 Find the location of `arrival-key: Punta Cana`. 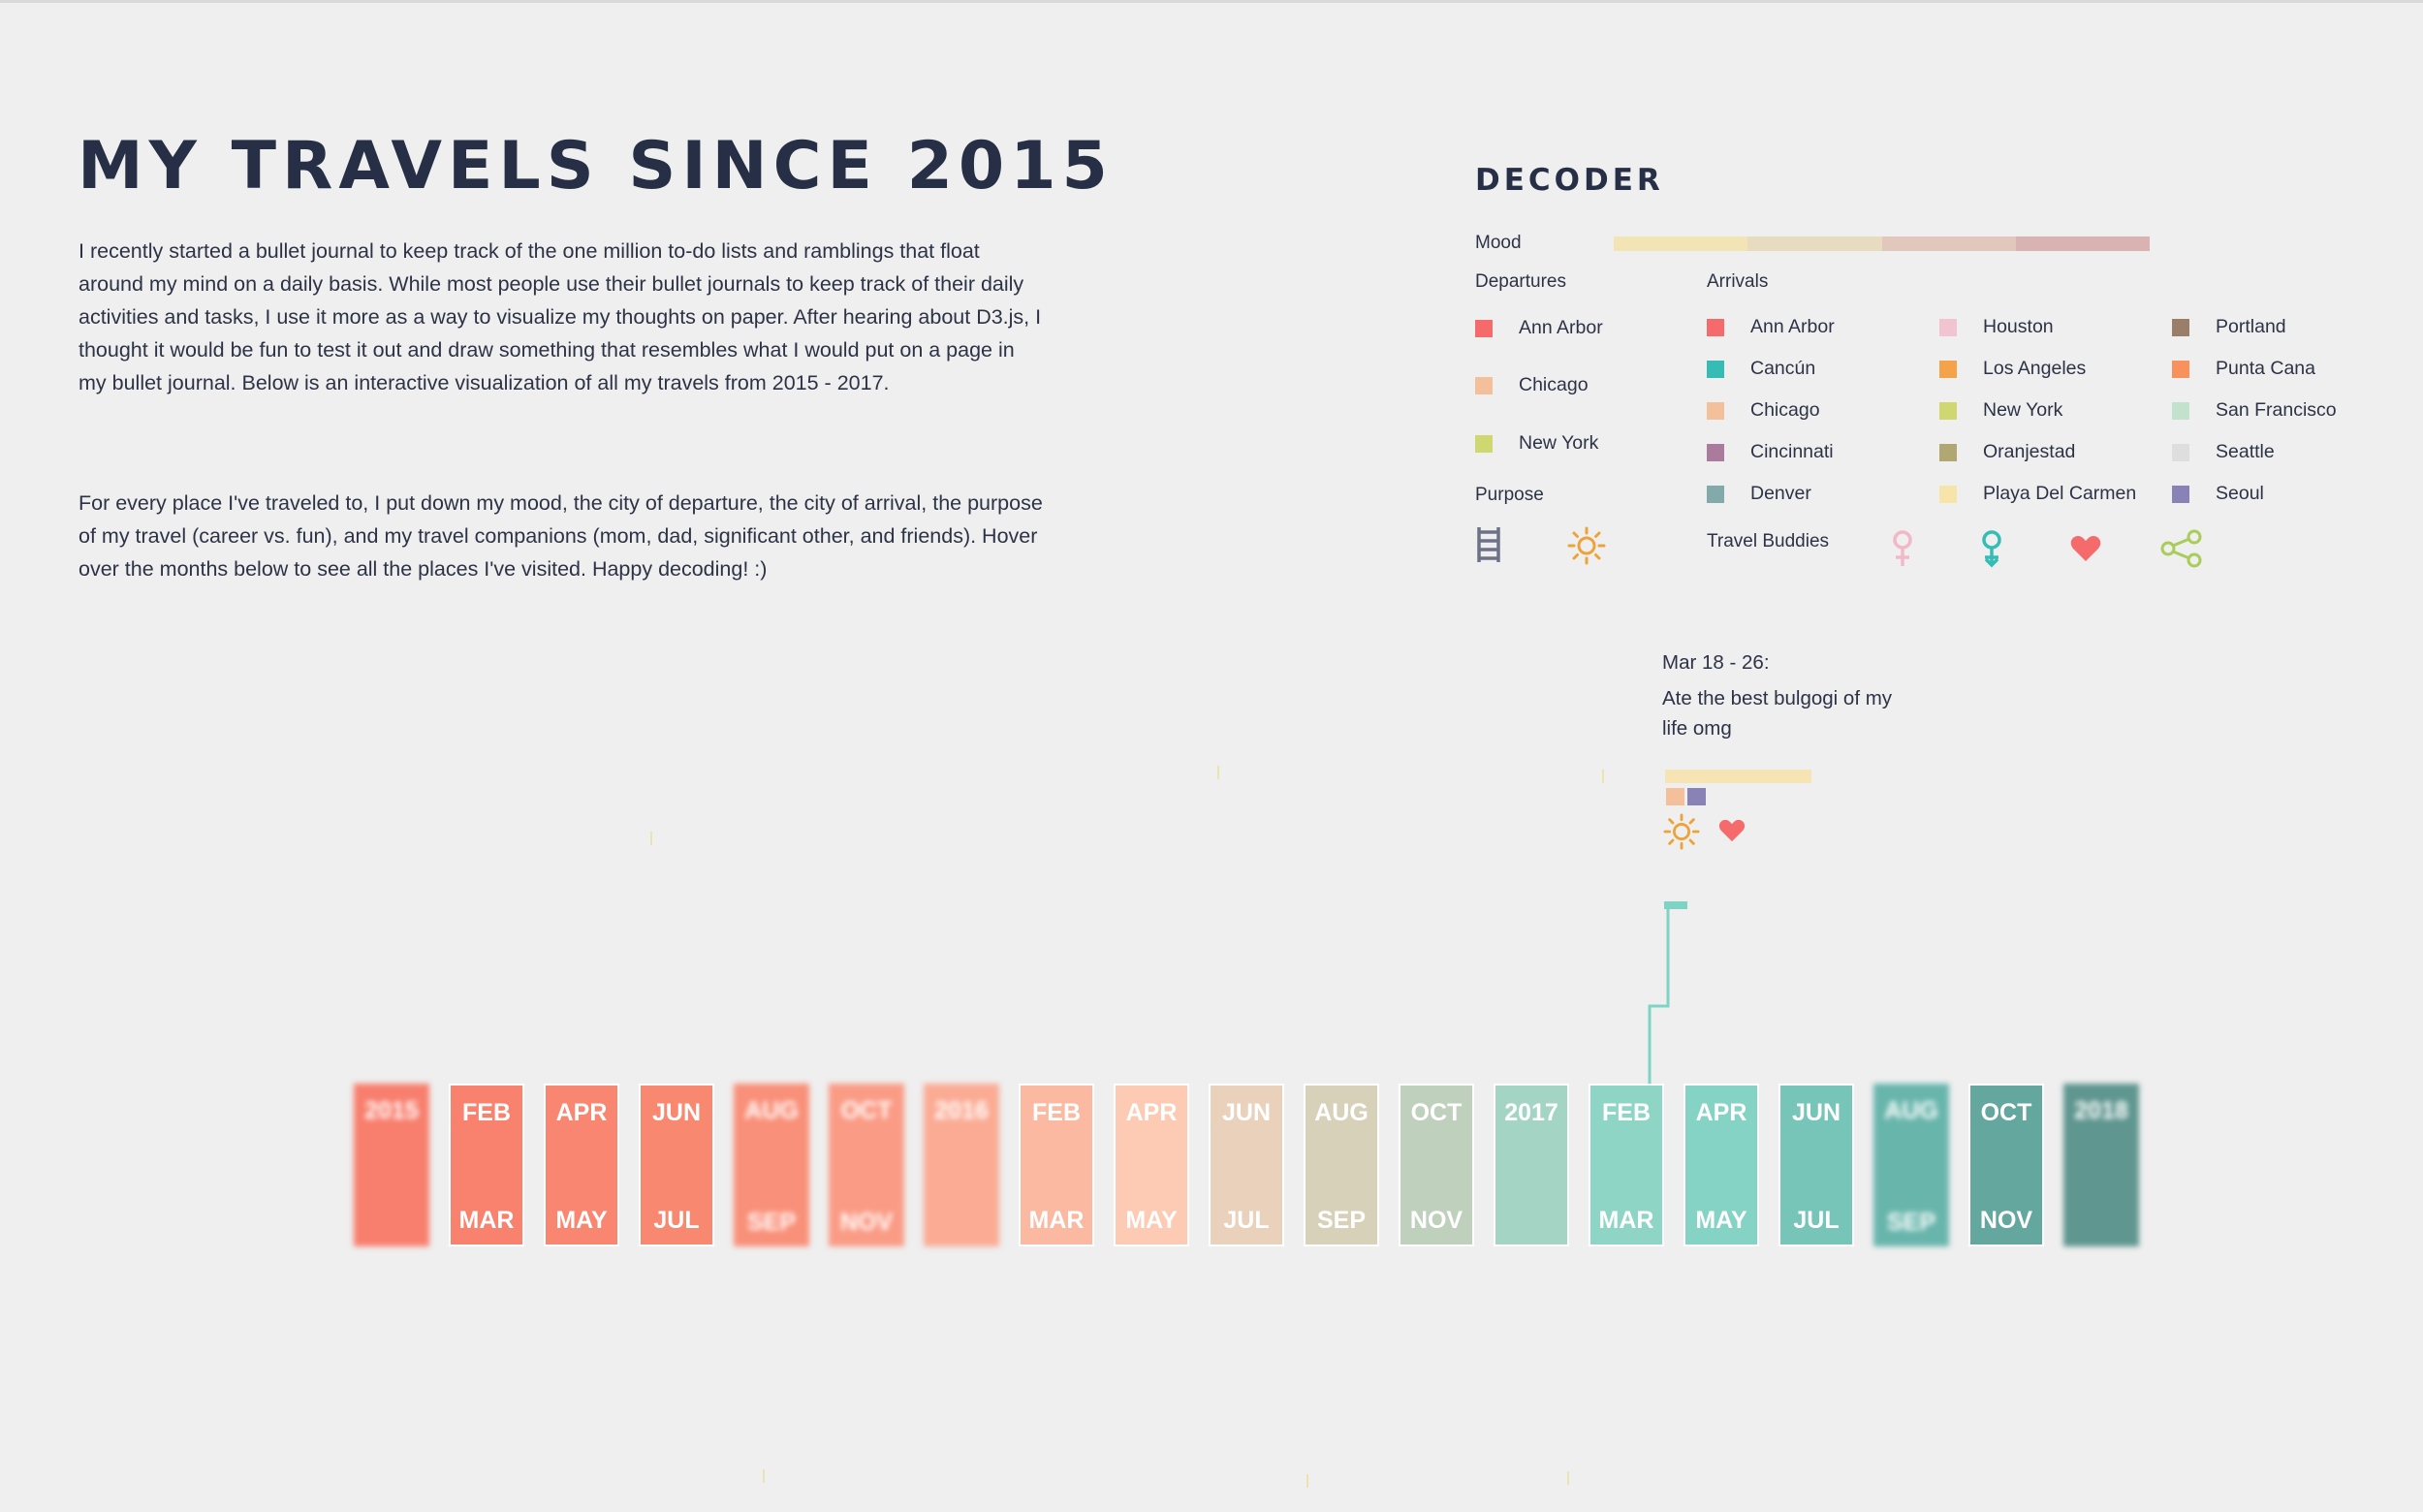

arrival-key: Punta Cana is located at coordinates (2243, 369).